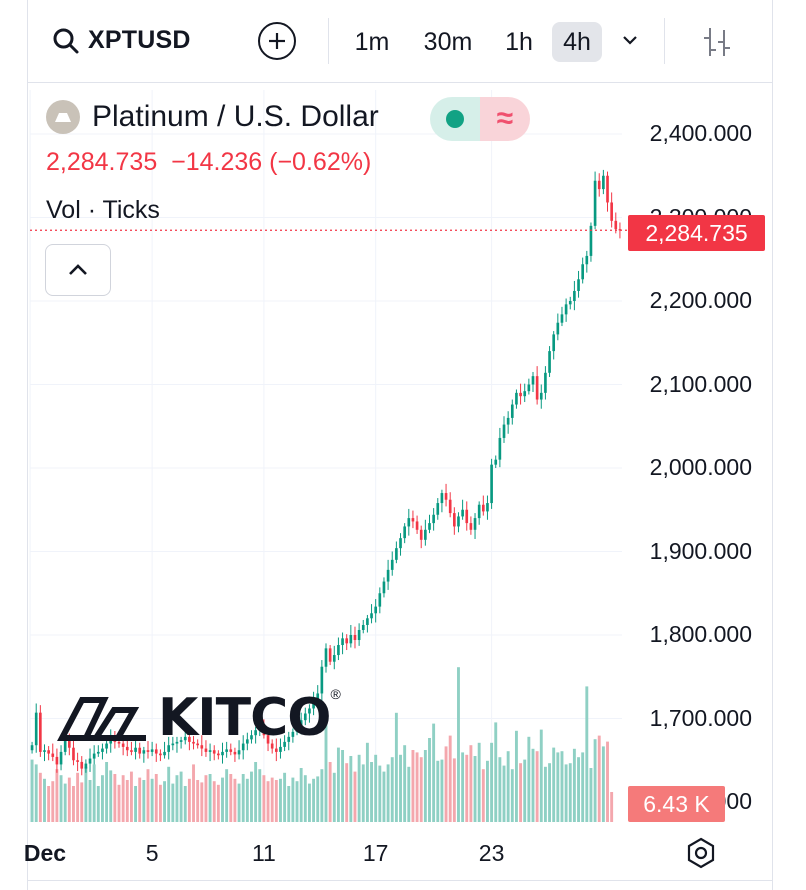 The height and width of the screenshot is (890, 806). What do you see at coordinates (235, 116) in the screenshot?
I see `instrument-name: Platinum / U.S. Dollar` at bounding box center [235, 116].